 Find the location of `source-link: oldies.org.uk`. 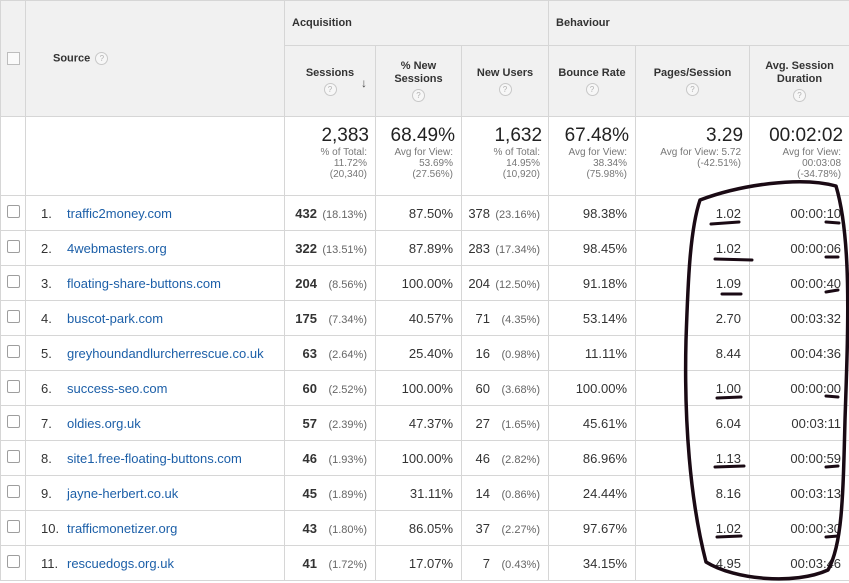

source-link: oldies.org.uk is located at coordinates (104, 423).